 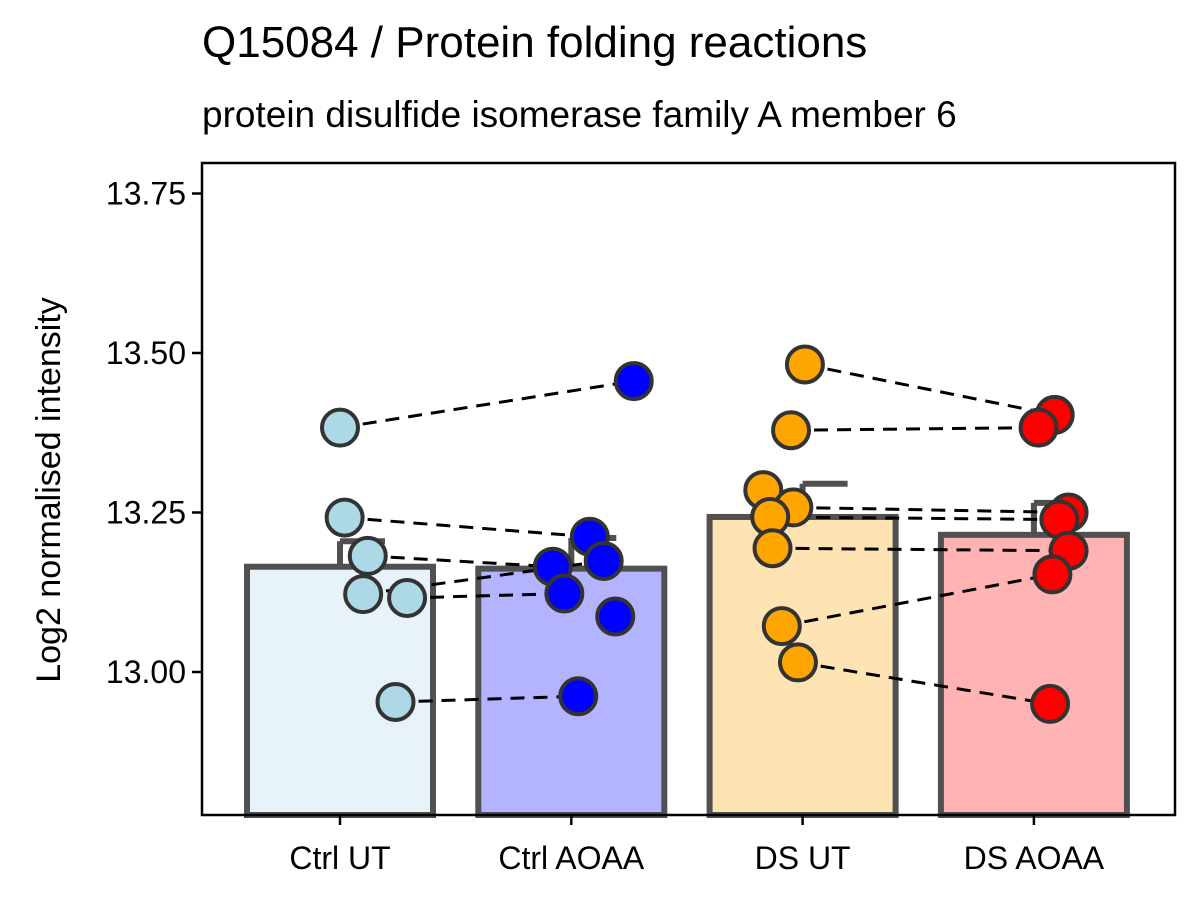 I want to click on y-axis-title: Log2 normalised intensity, so click(x=49, y=490).